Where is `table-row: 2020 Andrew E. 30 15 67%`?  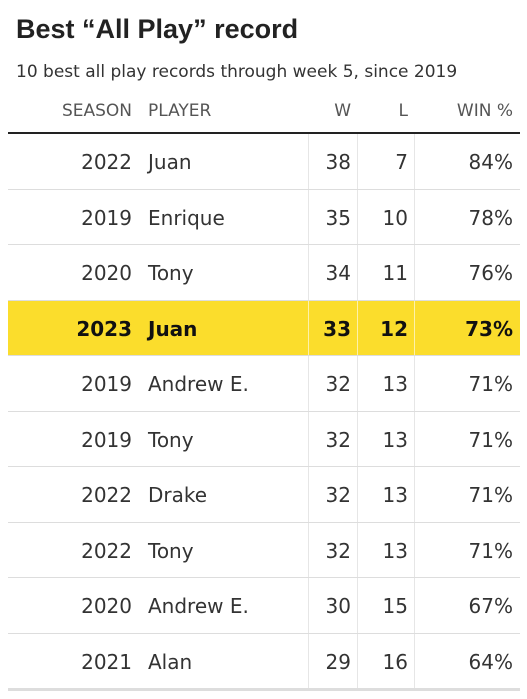 table-row: 2020 Andrew E. 30 15 67% is located at coordinates (264, 606).